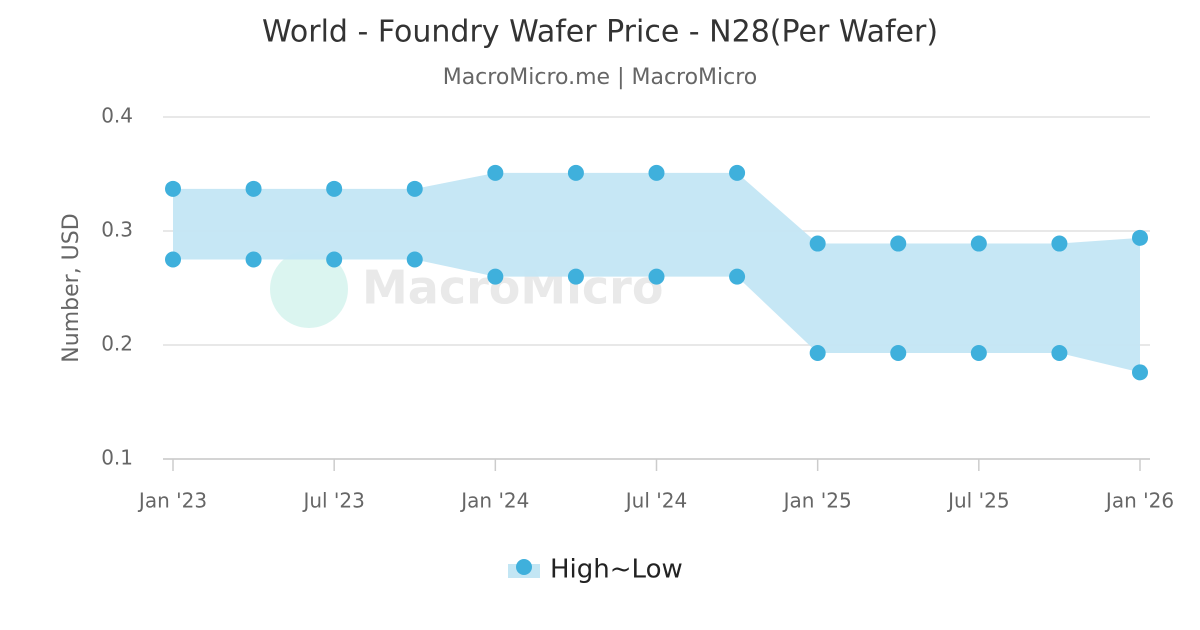 The image size is (1200, 630). I want to click on y-tick-label: 0.2, so click(117, 344).